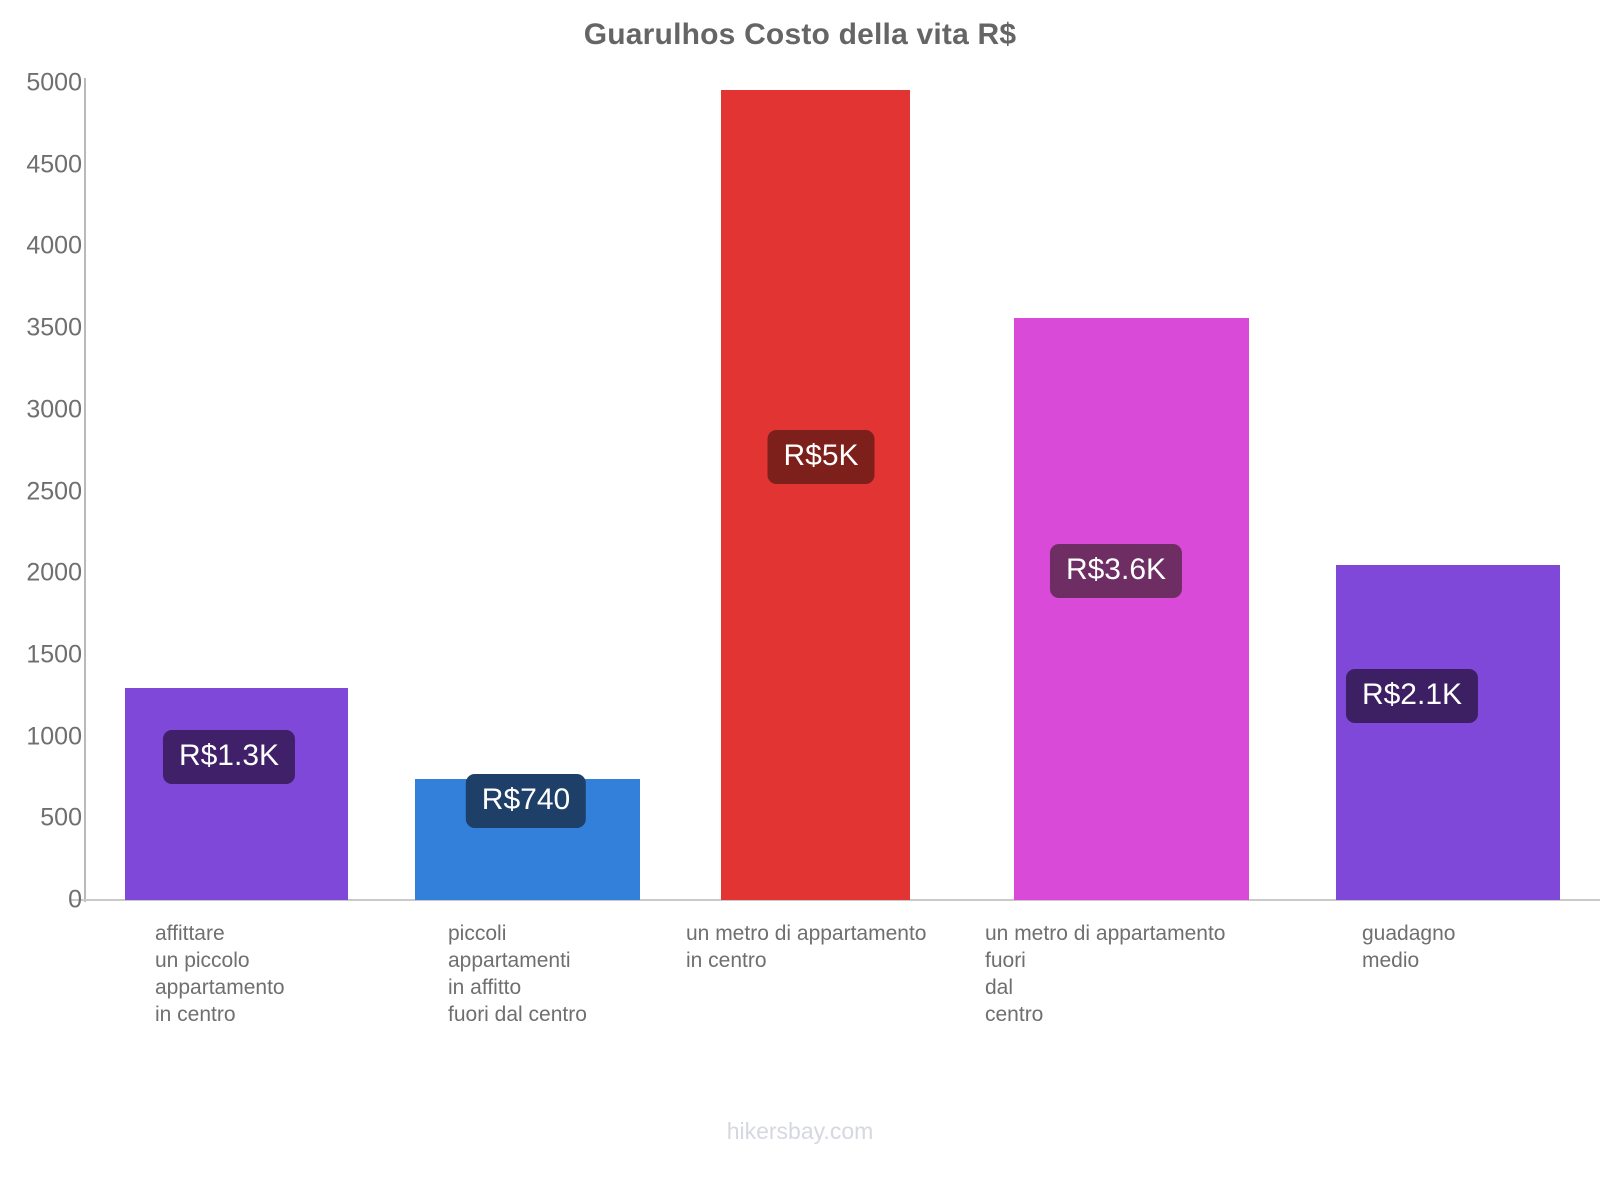 The image size is (1600, 1200). Describe the element at coordinates (54, 736) in the screenshot. I see `y-axis-tick-label: 1000` at that location.